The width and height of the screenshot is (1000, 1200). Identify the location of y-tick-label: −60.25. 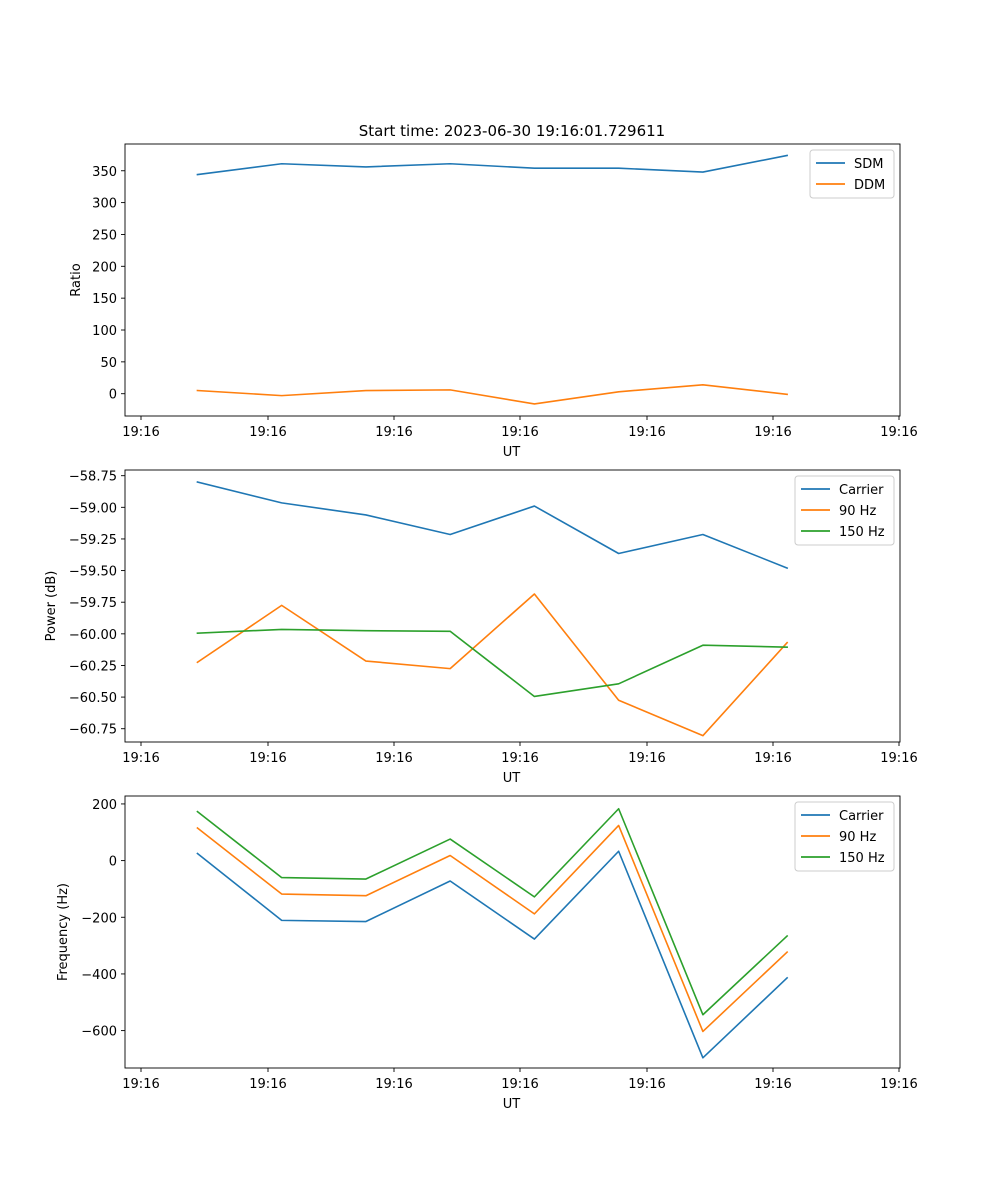
(93, 666).